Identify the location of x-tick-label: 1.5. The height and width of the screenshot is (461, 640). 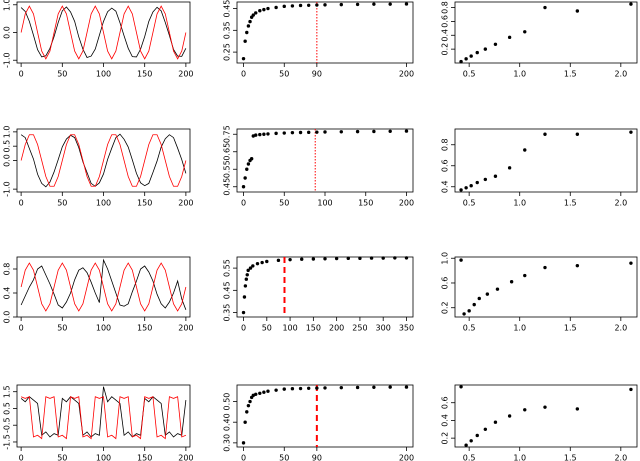
(570, 457).